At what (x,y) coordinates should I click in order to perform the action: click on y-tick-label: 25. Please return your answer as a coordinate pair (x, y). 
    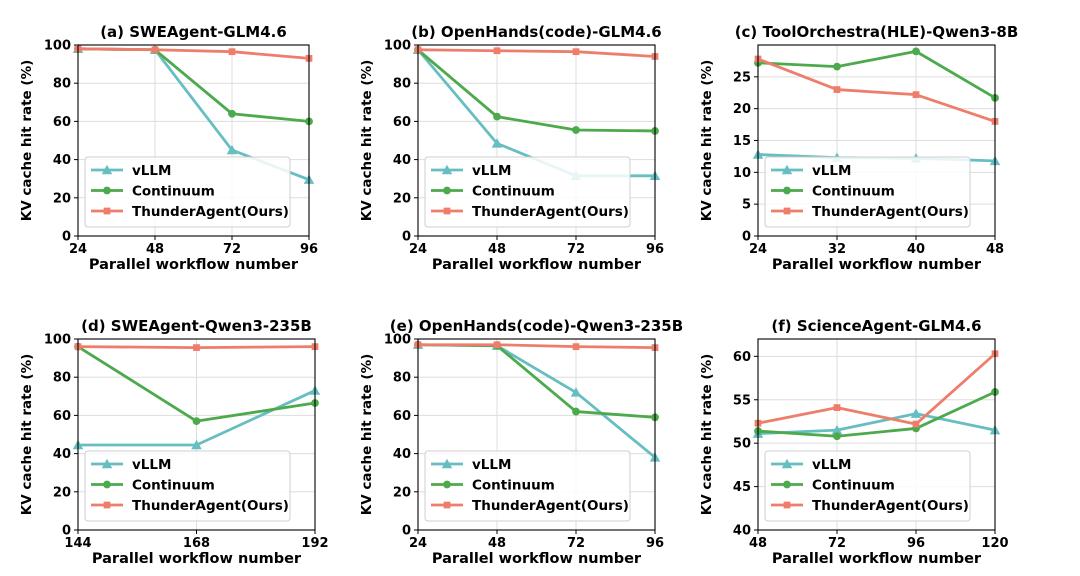
    Looking at the image, I should click on (742, 77).